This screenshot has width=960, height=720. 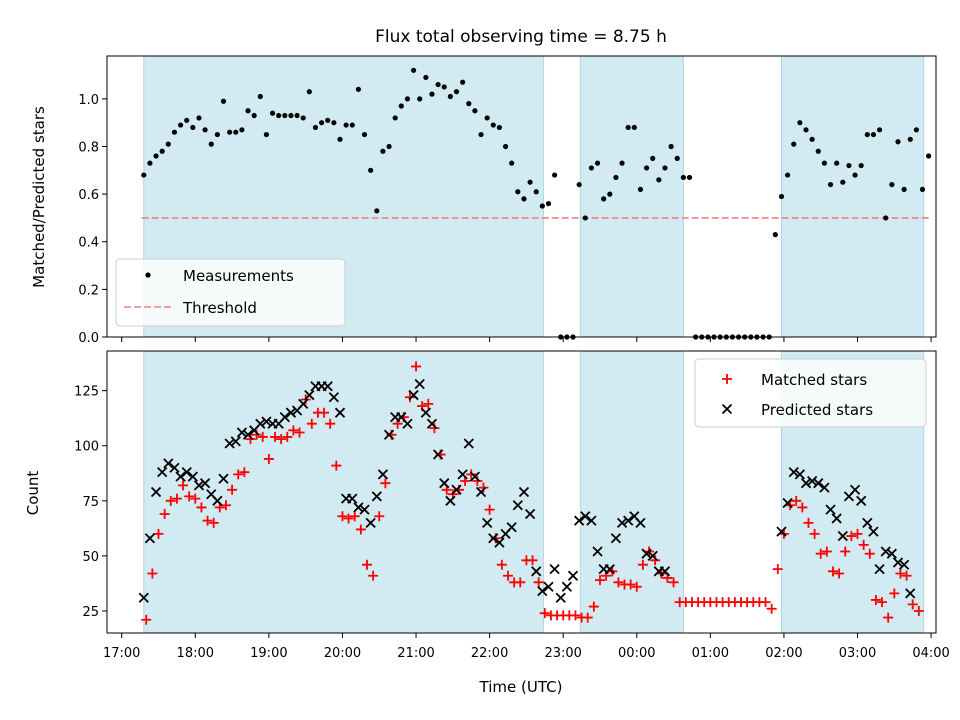 I want to click on x-tick-label: 00:00, so click(x=636, y=653).